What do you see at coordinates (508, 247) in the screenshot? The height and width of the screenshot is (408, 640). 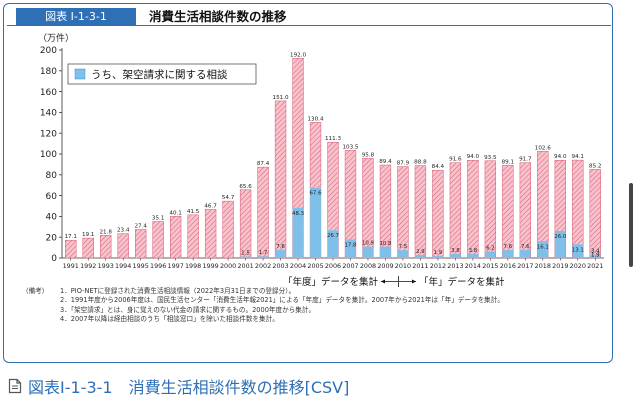 I see `bar-sub-value-label: 7.6` at bounding box center [508, 247].